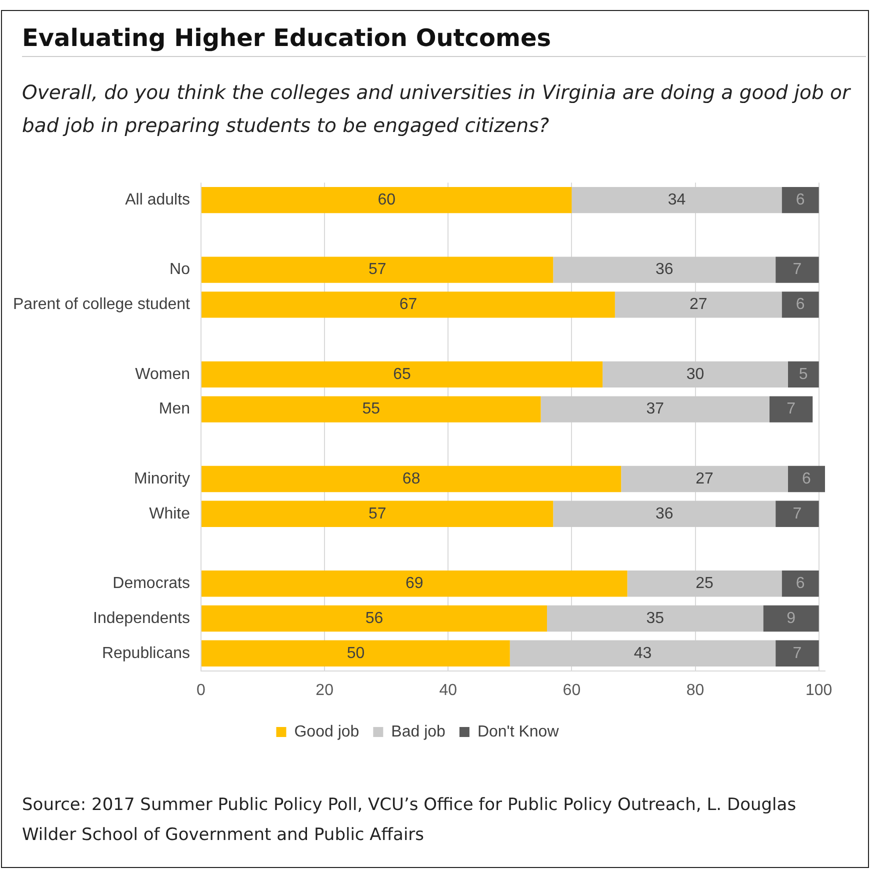  I want to click on y-tick-label: All adults, so click(157, 199).